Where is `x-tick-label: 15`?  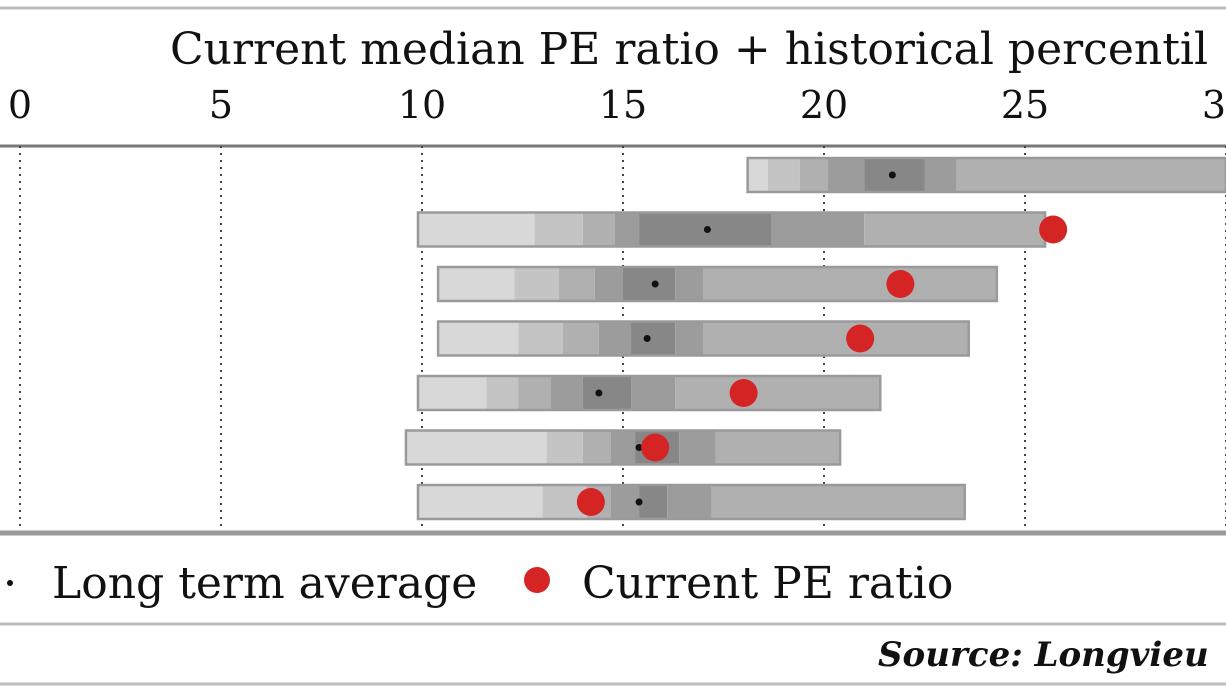
x-tick-label: 15 is located at coordinates (623, 105).